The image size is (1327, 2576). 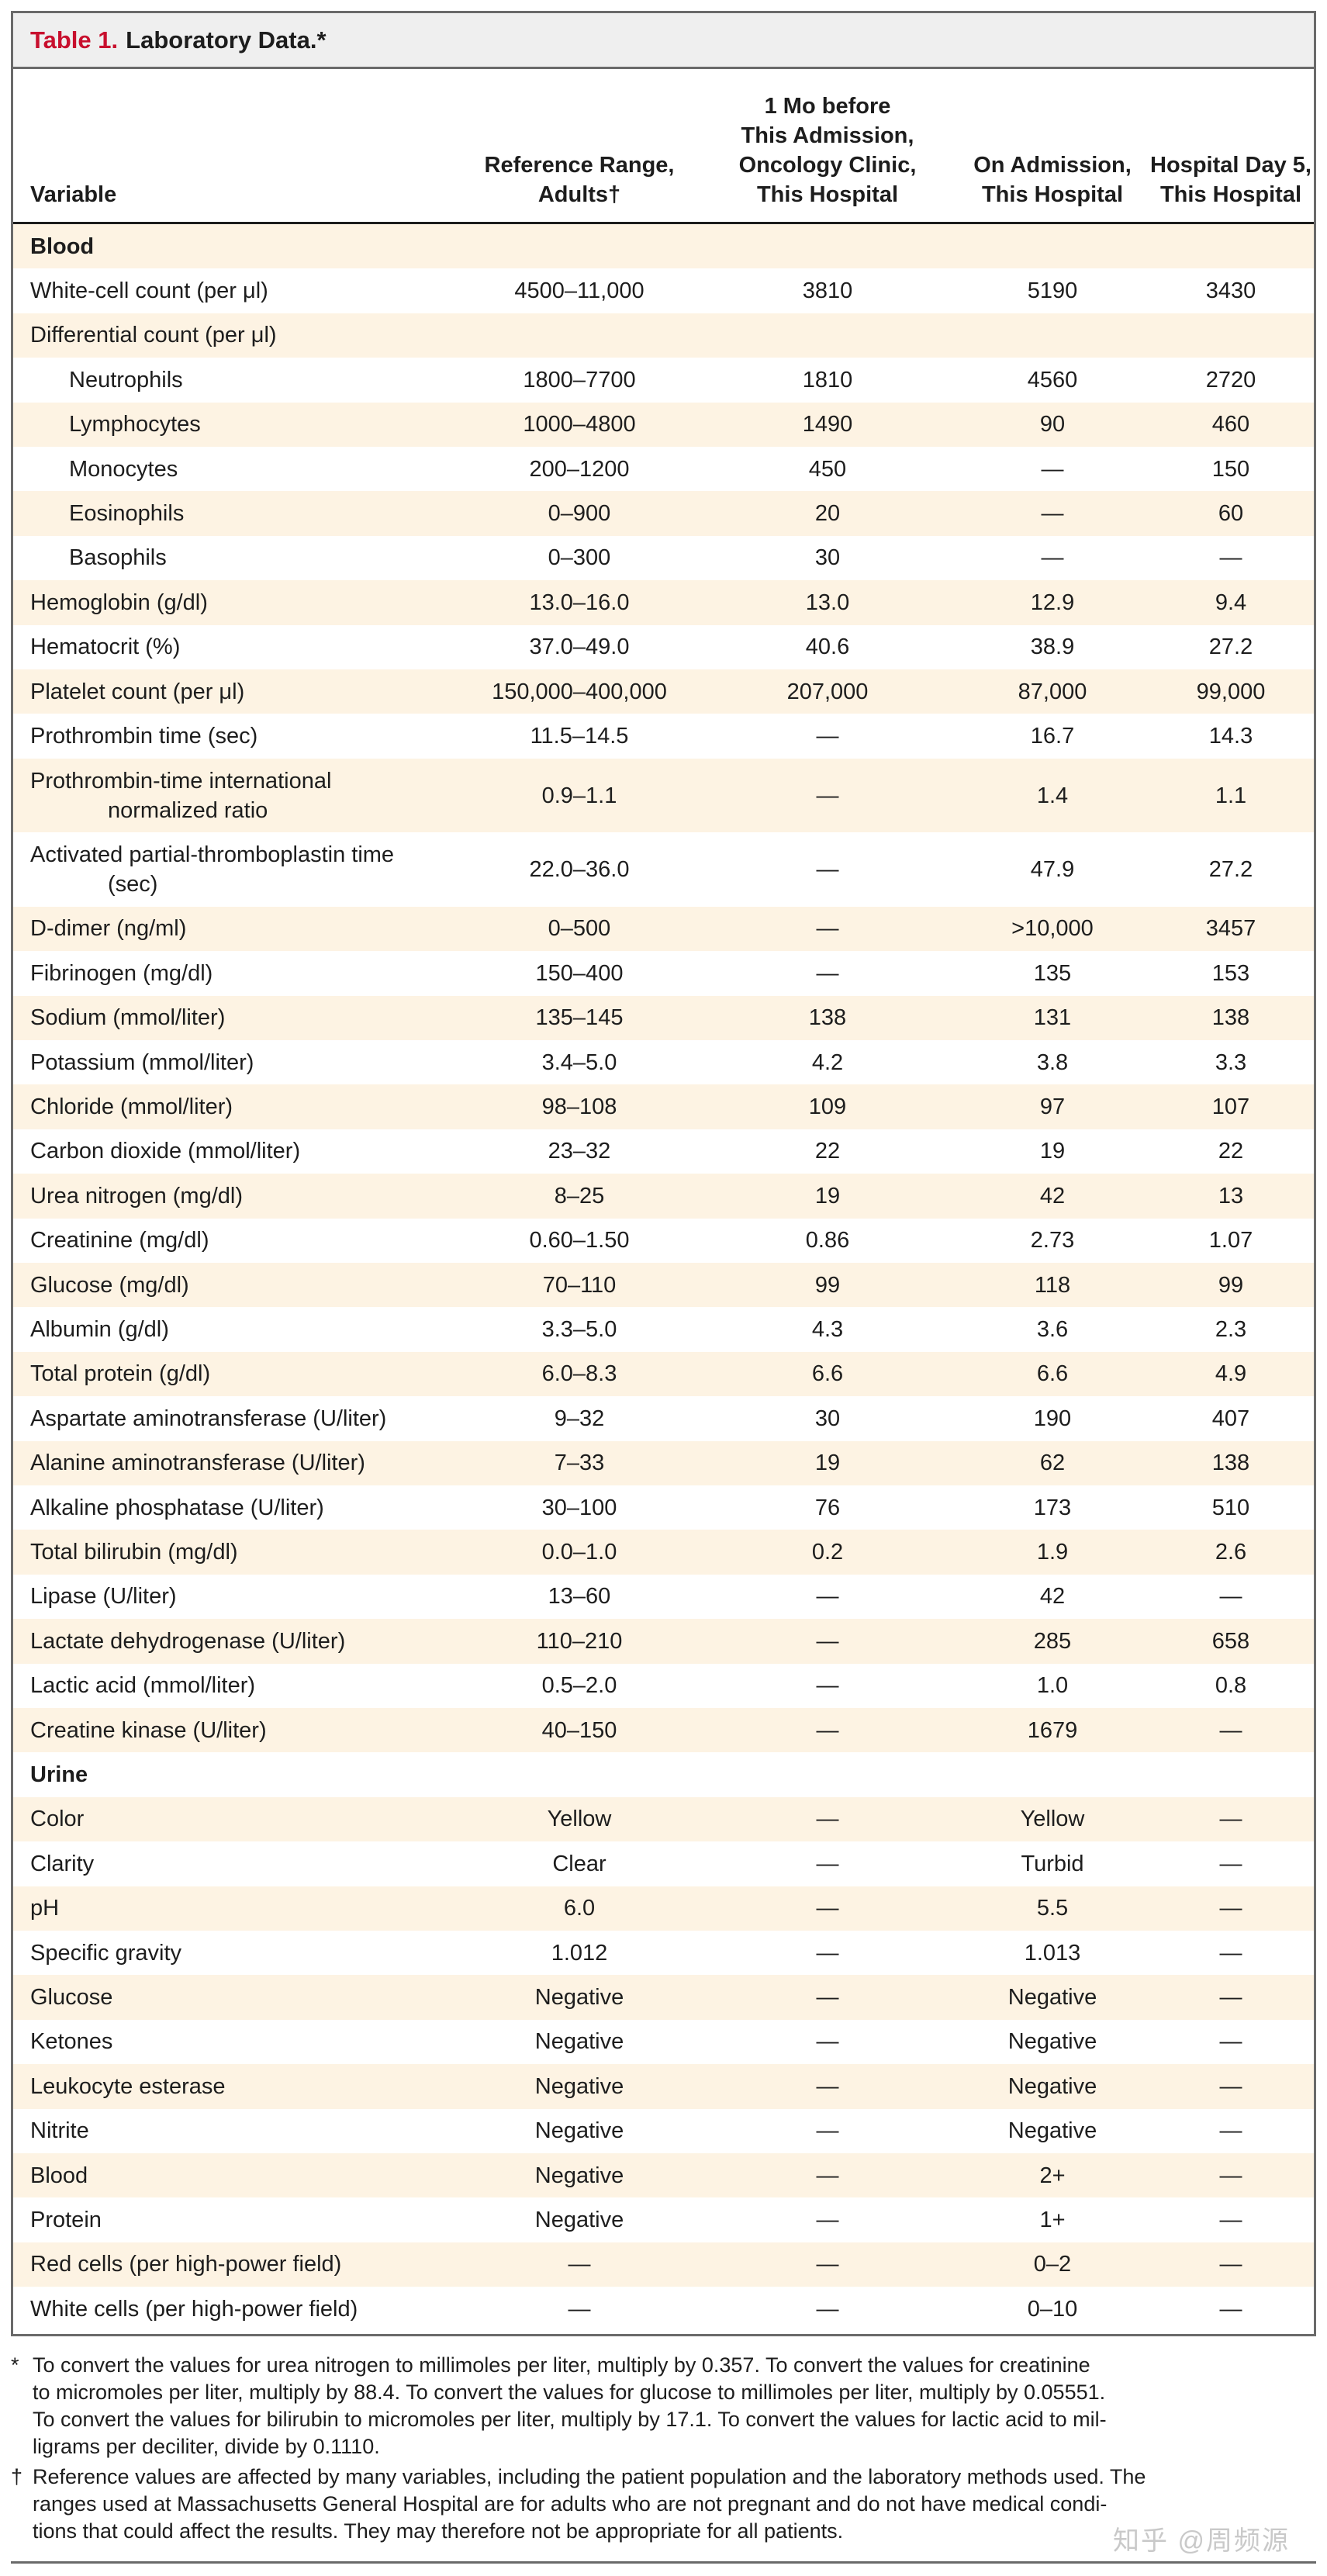 What do you see at coordinates (62, 1863) in the screenshot?
I see `variable-label: Clarity` at bounding box center [62, 1863].